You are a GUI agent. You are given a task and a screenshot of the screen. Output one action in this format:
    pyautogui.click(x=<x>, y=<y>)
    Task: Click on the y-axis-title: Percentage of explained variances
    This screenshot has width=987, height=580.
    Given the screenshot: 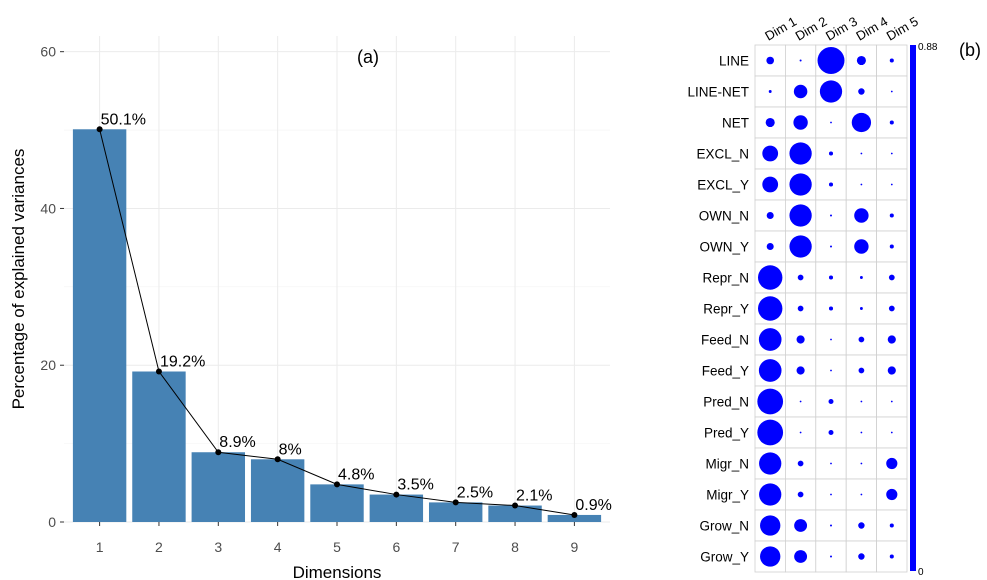 What is the action you would take?
    pyautogui.click(x=18, y=279)
    